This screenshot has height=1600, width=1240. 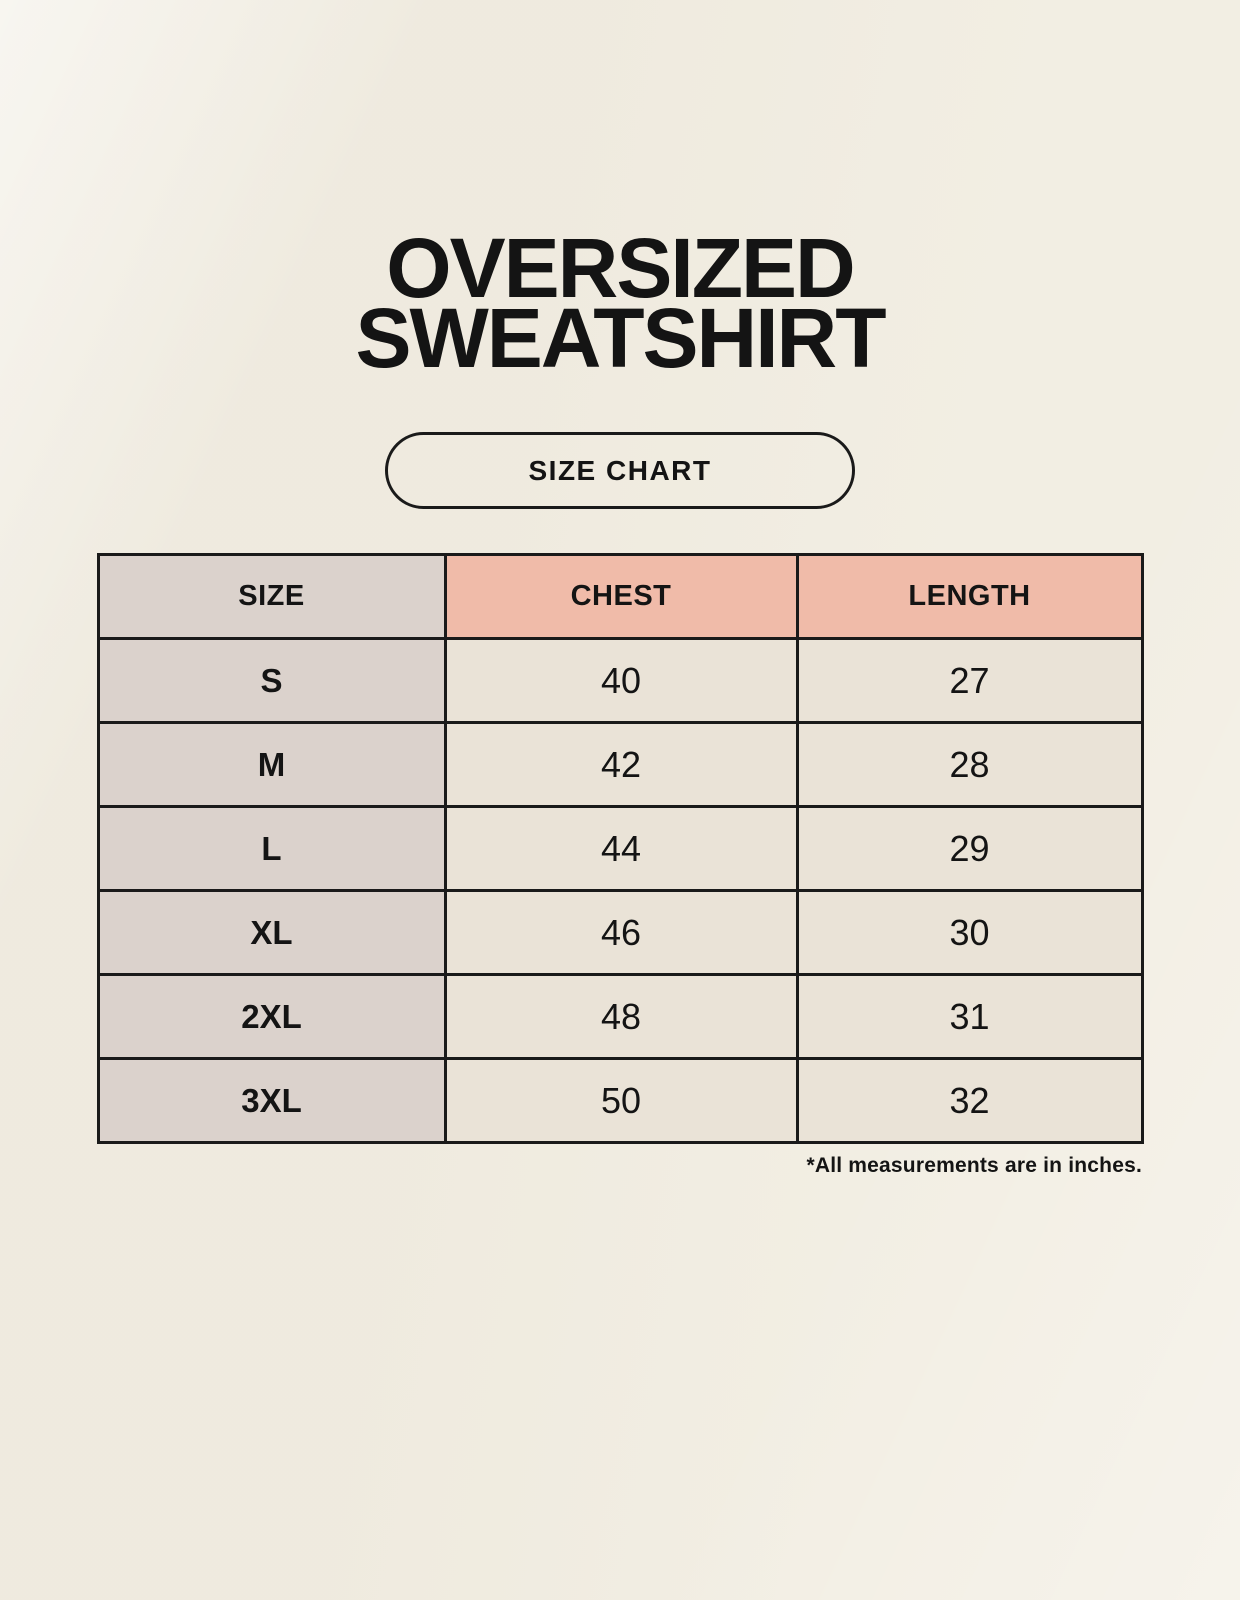 I want to click on chest-value-cell: 48, so click(x=621, y=1016).